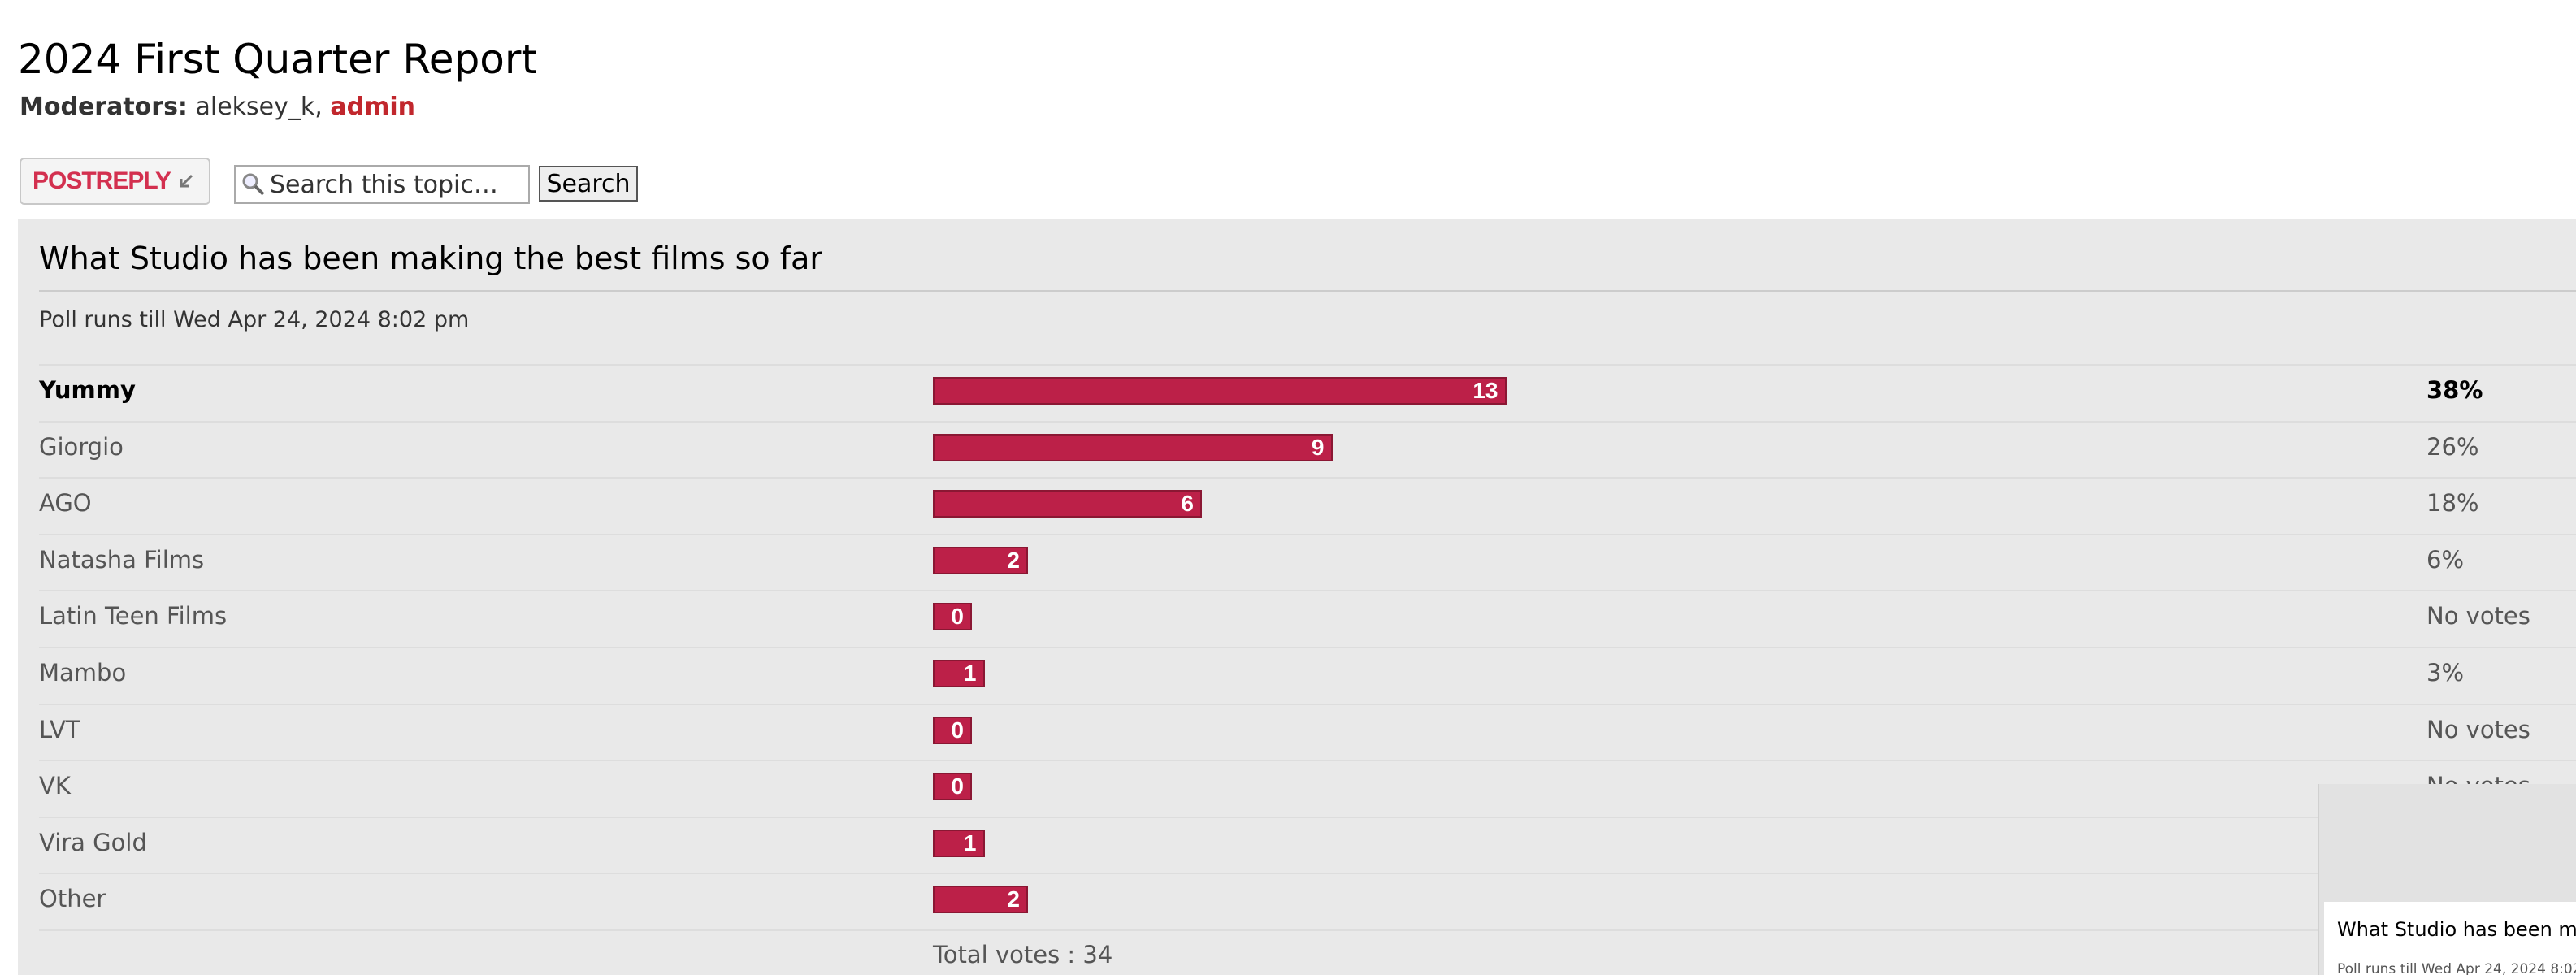 Image resolution: width=2576 pixels, height=975 pixels. I want to click on option-label: AGO, so click(66, 504).